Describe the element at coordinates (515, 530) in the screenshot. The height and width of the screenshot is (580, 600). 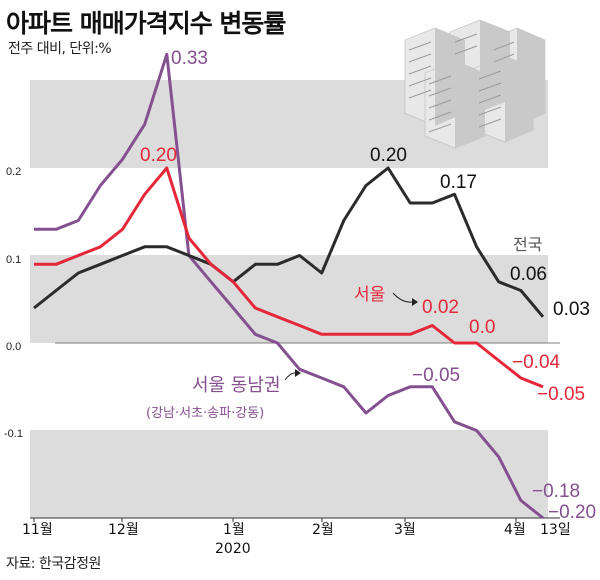
I see `x-tick-label: 4월` at that location.